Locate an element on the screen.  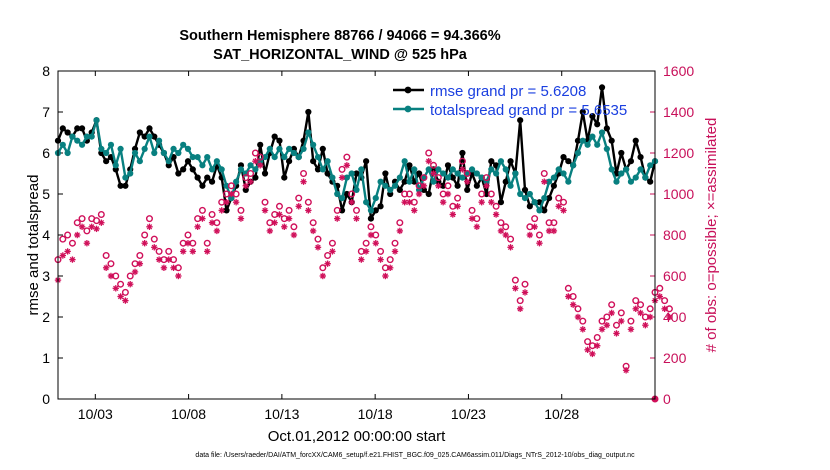
y-right-tick-label: 400 is located at coordinates (675, 317).